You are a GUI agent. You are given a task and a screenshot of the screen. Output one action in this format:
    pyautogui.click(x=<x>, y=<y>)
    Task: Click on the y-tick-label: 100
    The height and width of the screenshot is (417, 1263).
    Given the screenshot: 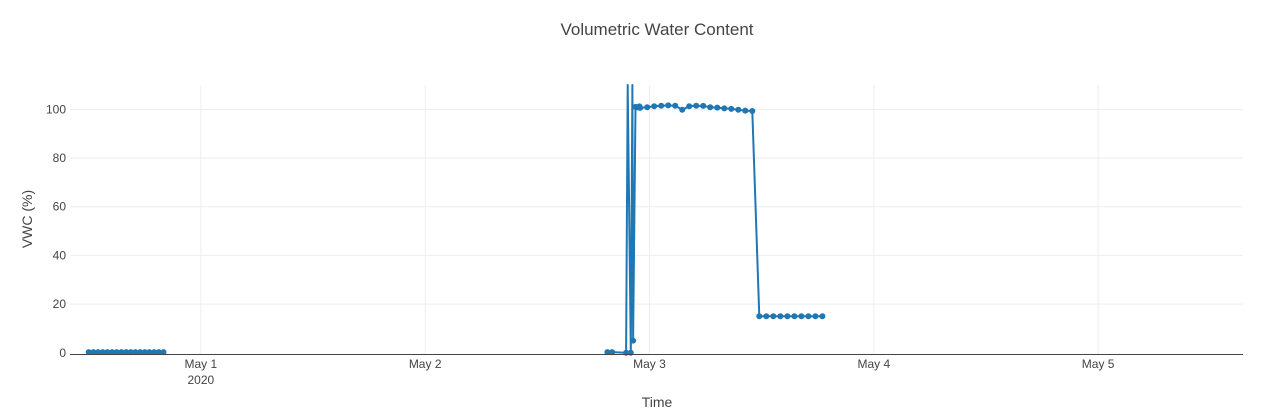 What is the action you would take?
    pyautogui.click(x=56, y=109)
    